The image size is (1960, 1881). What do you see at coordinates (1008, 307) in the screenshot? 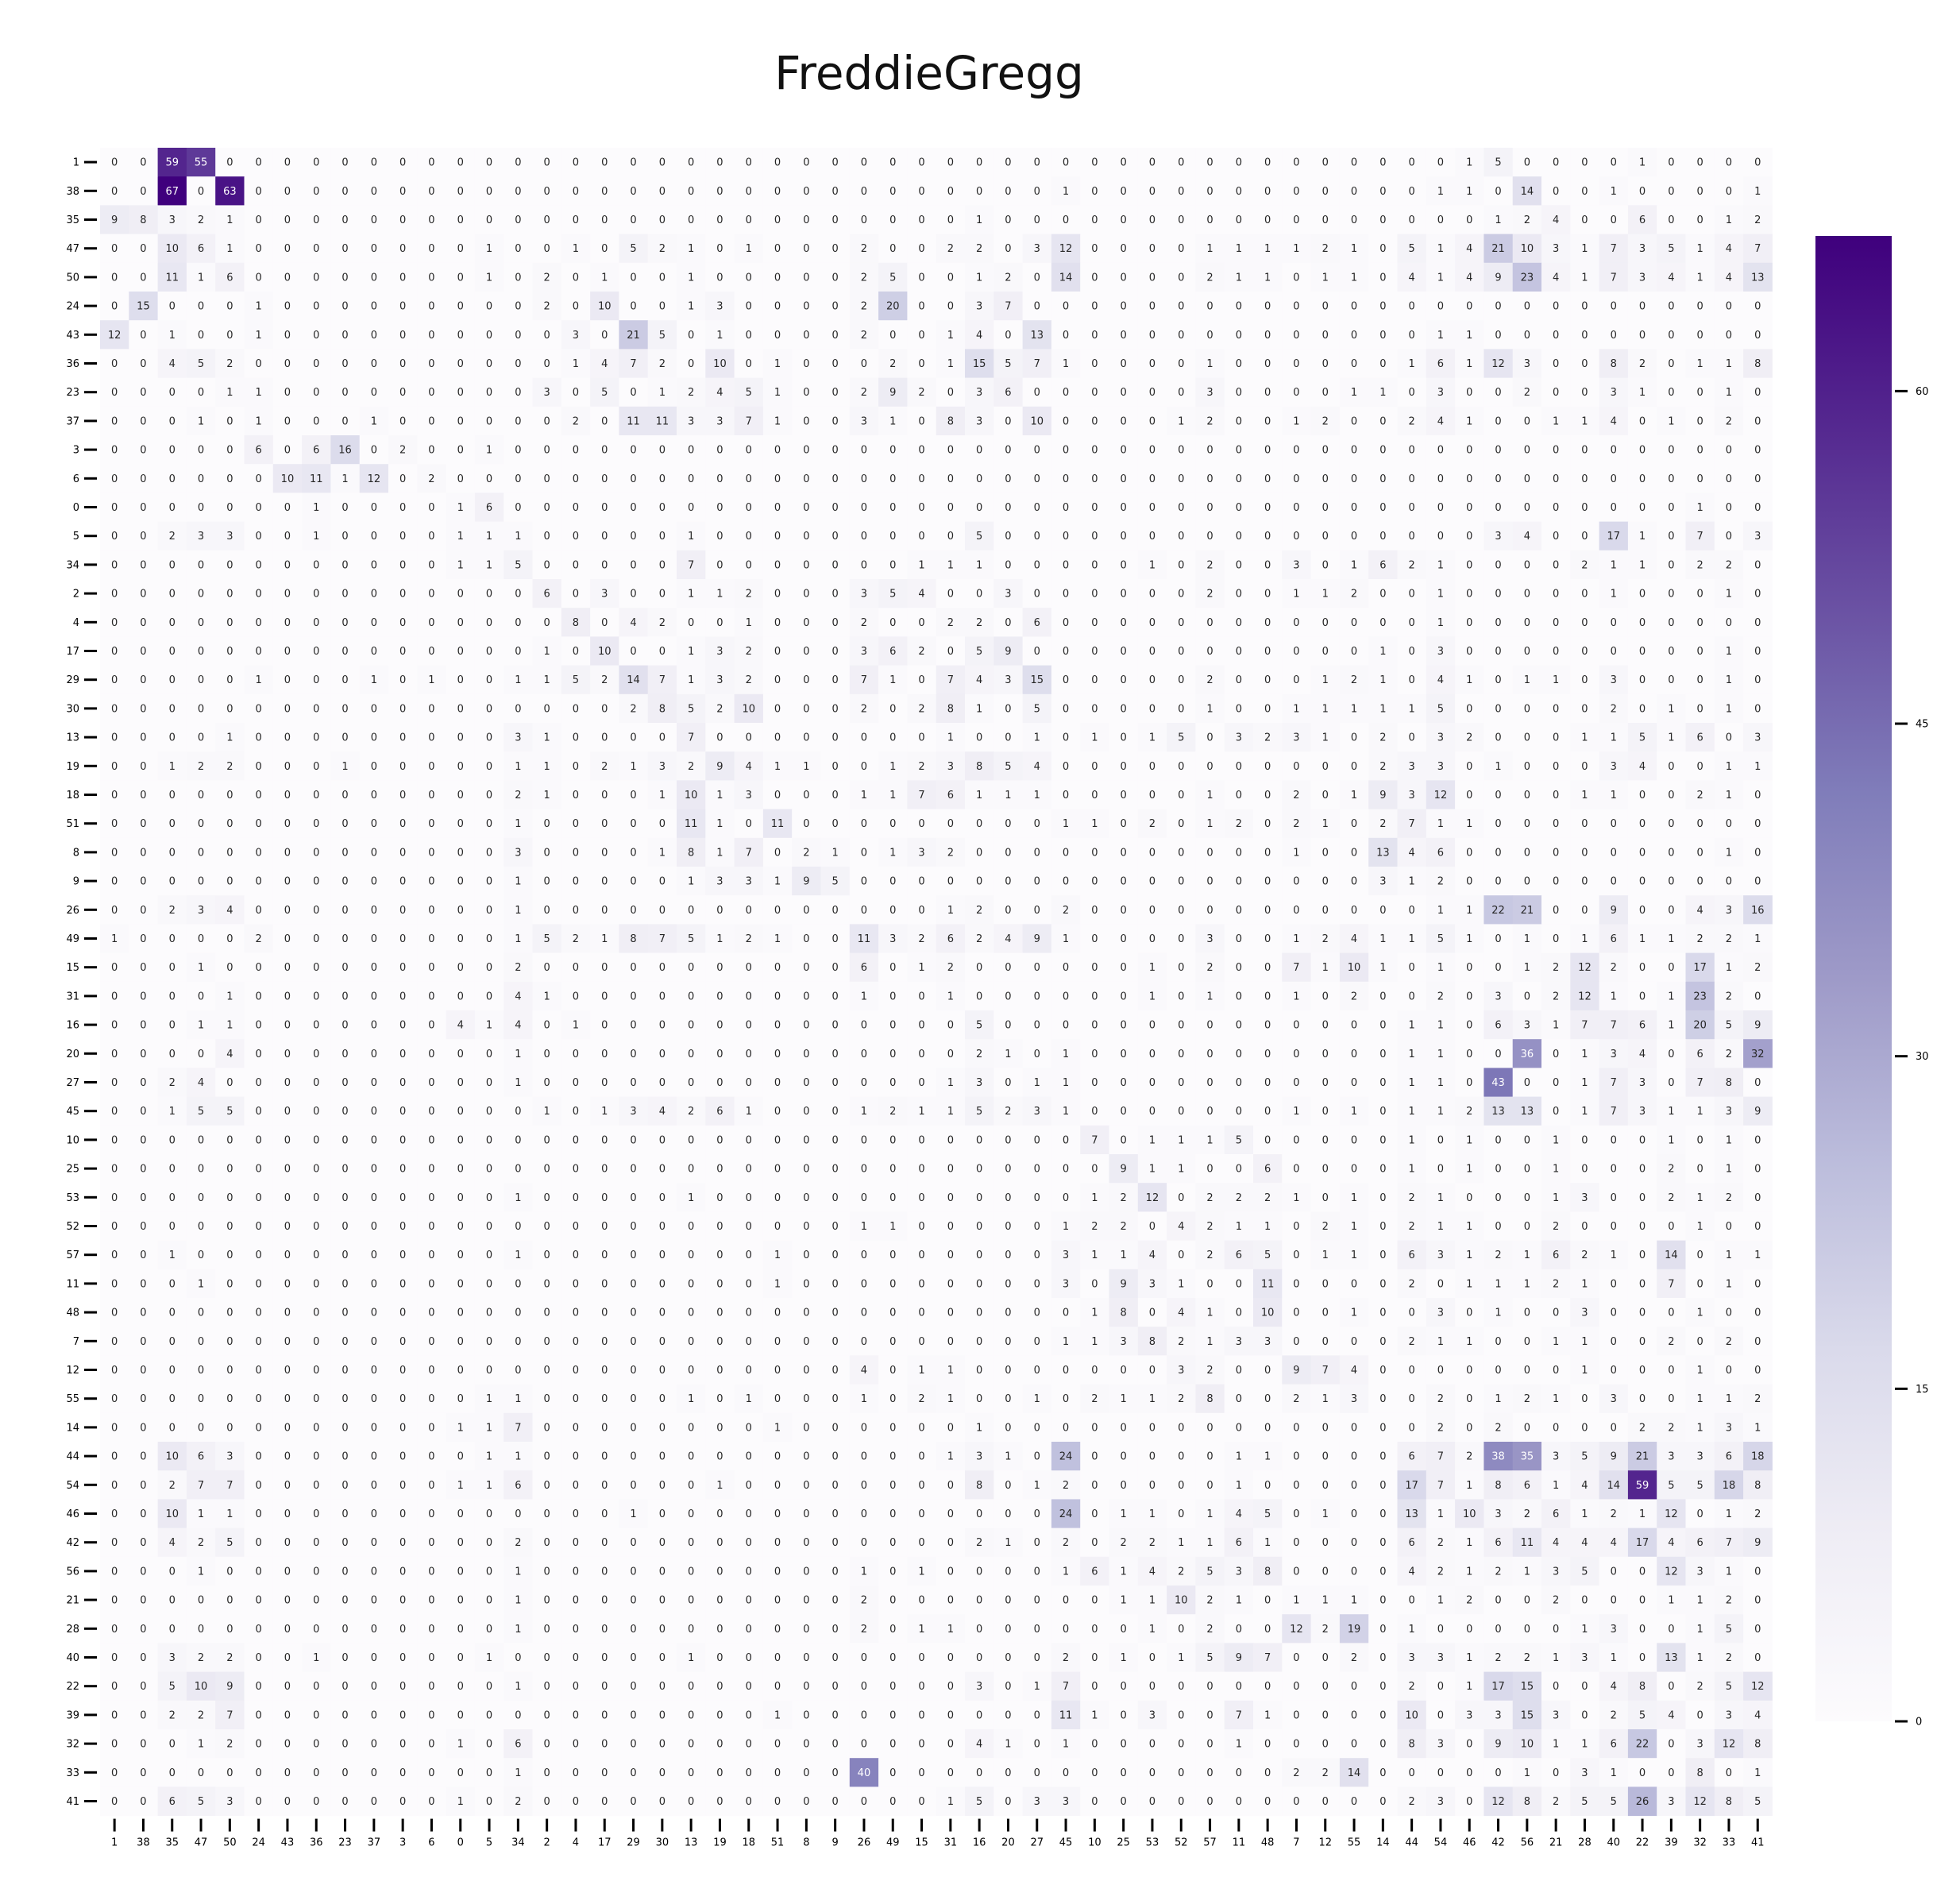
I see `cell-value-label: 7` at bounding box center [1008, 307].